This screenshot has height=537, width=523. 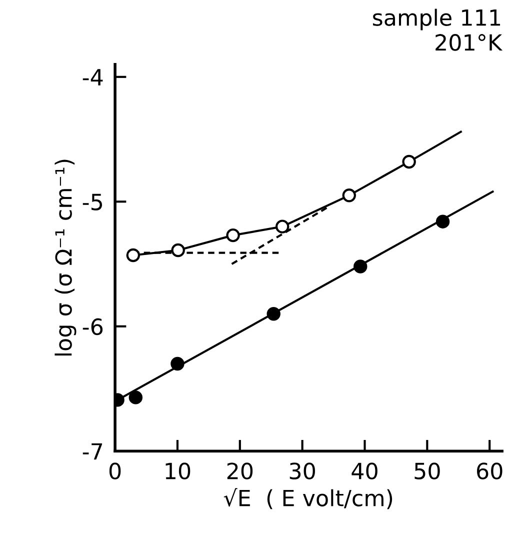 What do you see at coordinates (427, 471) in the screenshot?
I see `x-tick-label: 50` at bounding box center [427, 471].